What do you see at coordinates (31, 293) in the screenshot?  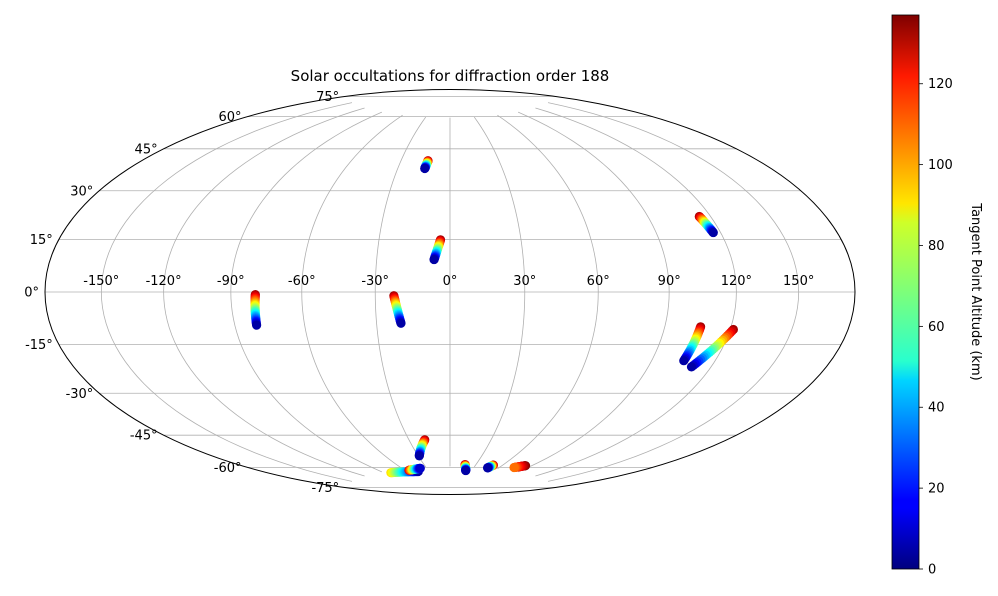 I see `latitude-tick-label: 0°` at bounding box center [31, 293].